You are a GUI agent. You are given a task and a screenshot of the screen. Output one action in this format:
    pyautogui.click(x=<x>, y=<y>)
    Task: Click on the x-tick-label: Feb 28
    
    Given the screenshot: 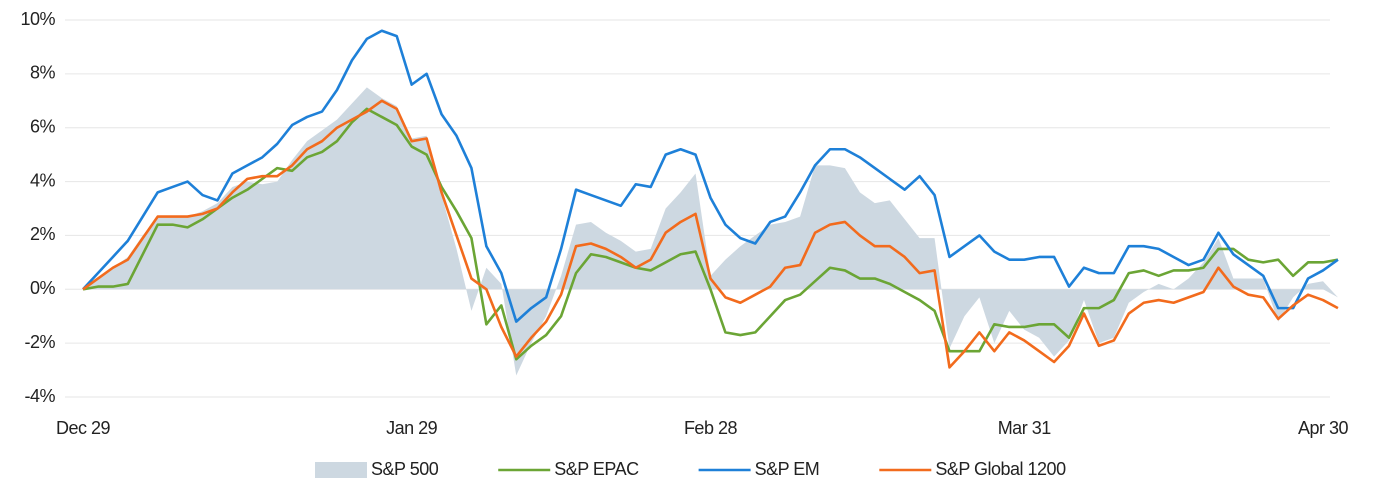 What is the action you would take?
    pyautogui.click(x=711, y=428)
    